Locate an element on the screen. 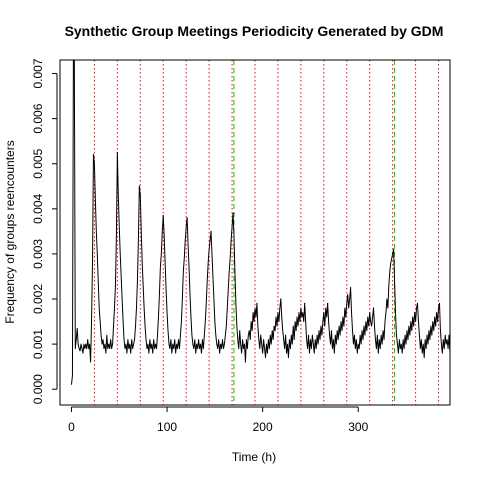  x-tick-label-1: 100 is located at coordinates (167, 427).